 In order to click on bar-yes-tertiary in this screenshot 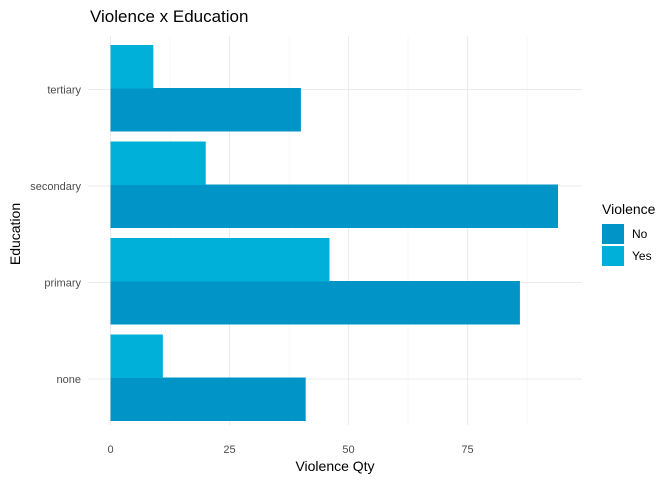, I will do `click(132, 67)`.